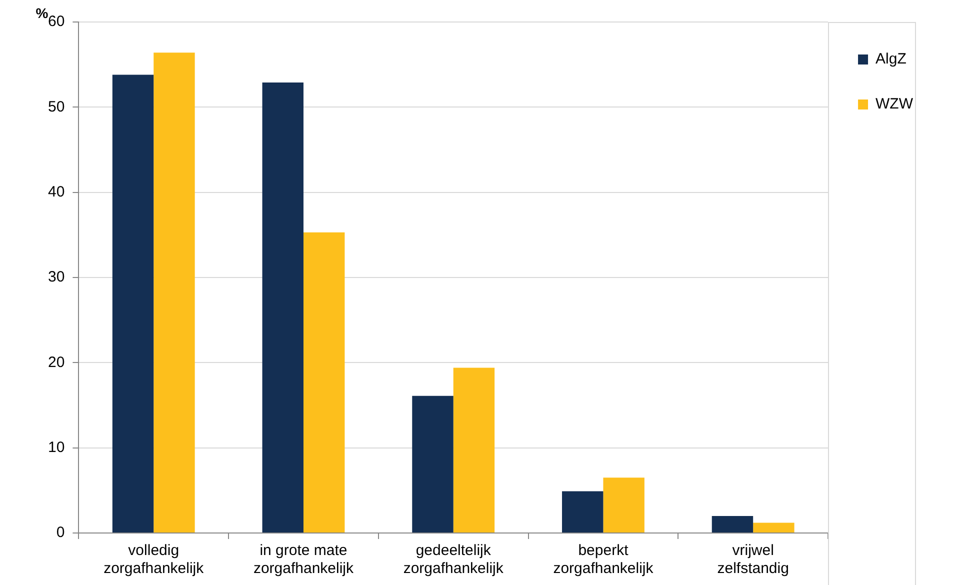 The height and width of the screenshot is (585, 953). What do you see at coordinates (154, 560) in the screenshot?
I see `x-tick-label: volledig zorgafhankelijk` at bounding box center [154, 560].